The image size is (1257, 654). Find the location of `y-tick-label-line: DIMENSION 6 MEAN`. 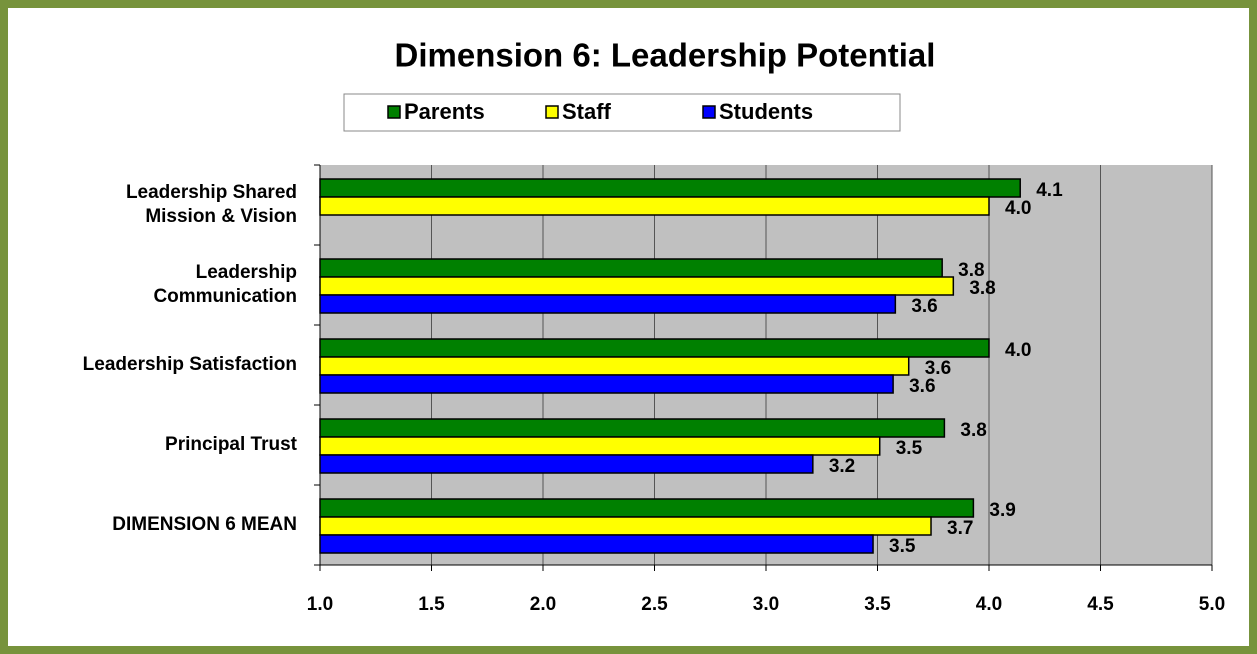

y-tick-label-line: DIMENSION 6 MEAN is located at coordinates (204, 524).